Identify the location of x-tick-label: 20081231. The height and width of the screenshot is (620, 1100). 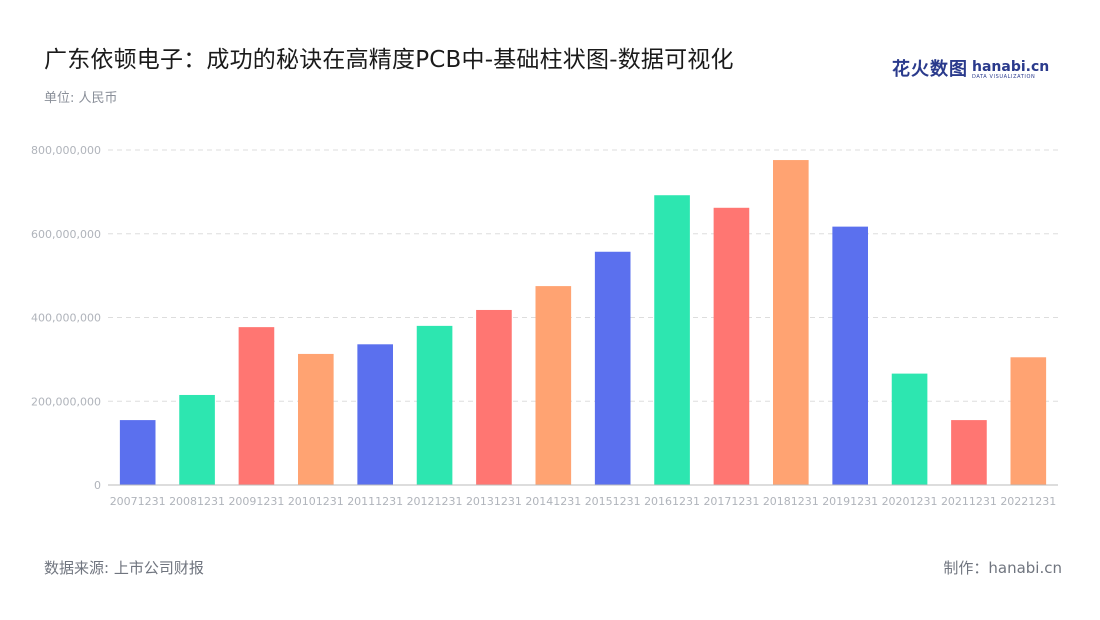
(197, 501).